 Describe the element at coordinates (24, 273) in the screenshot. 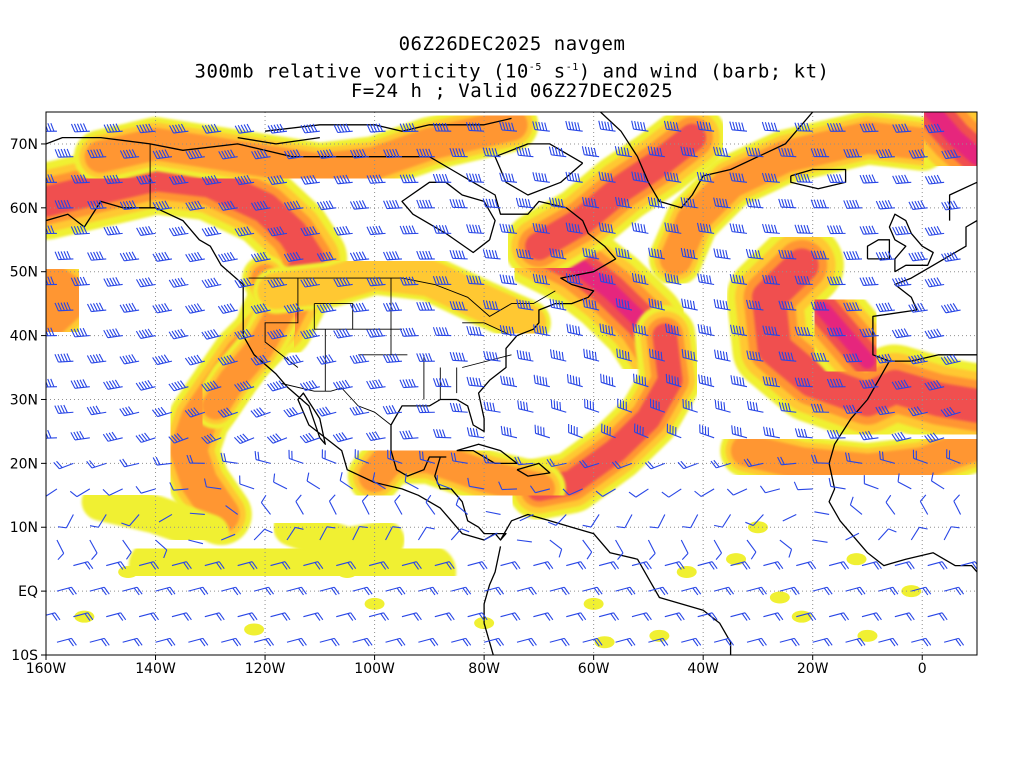

I see `y-tick-label: 50N` at that location.